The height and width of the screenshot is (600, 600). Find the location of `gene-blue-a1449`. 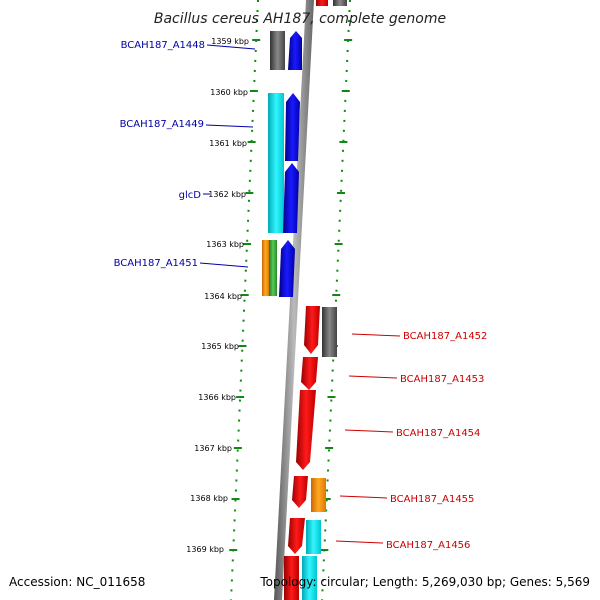

gene-blue-a1449 is located at coordinates (292, 127).